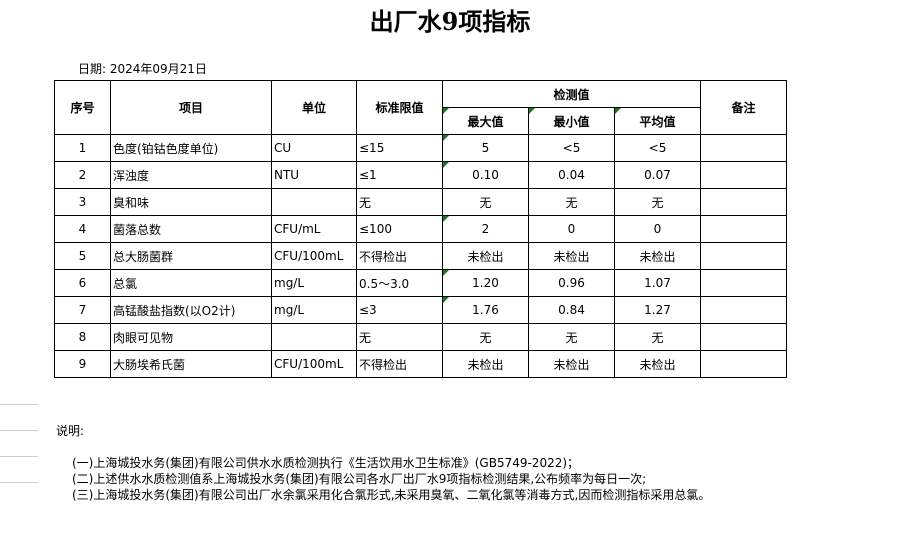  Describe the element at coordinates (82, 175) in the screenshot. I see `cell-no: 2` at that location.